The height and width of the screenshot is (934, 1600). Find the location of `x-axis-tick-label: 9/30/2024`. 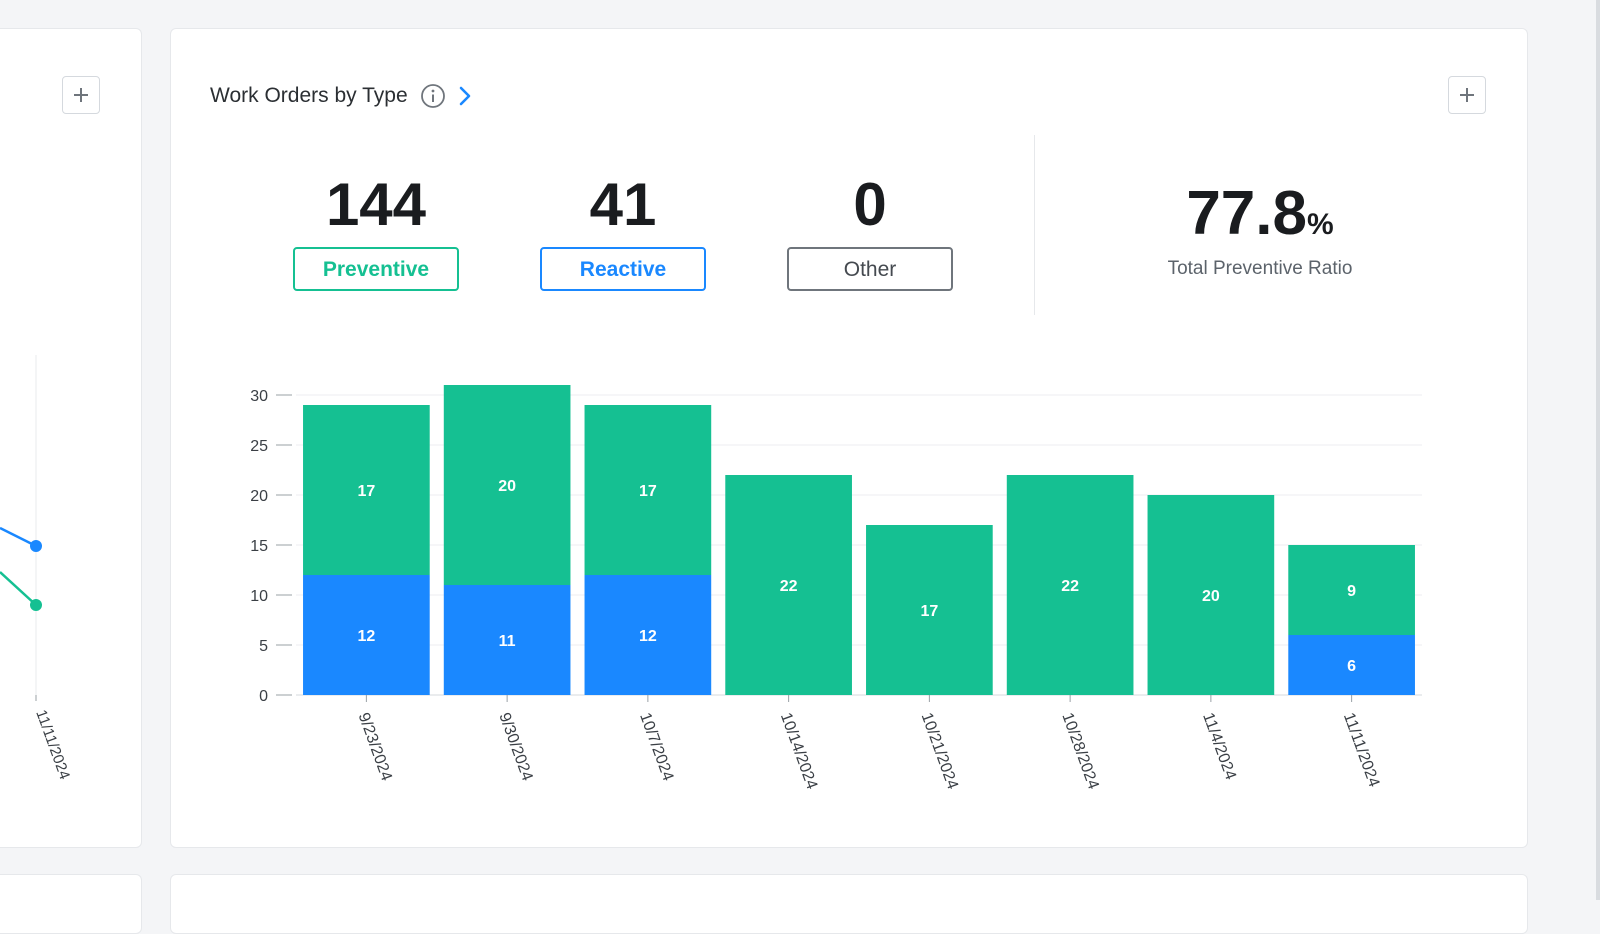

x-axis-tick-label: 9/30/2024 is located at coordinates (515, 747).